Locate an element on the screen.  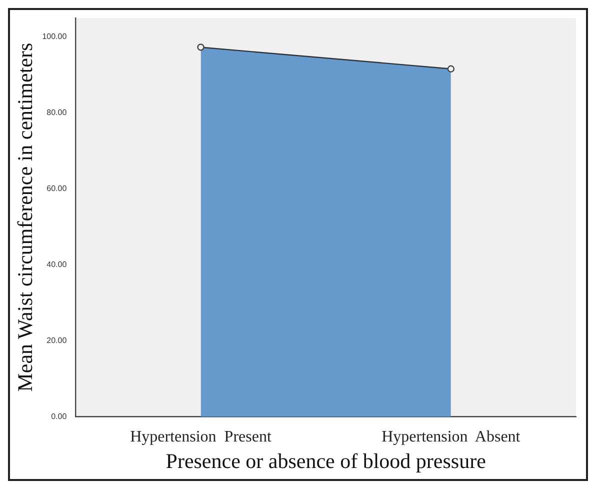
x-tick-label: Hypertension Present is located at coordinates (201, 437).